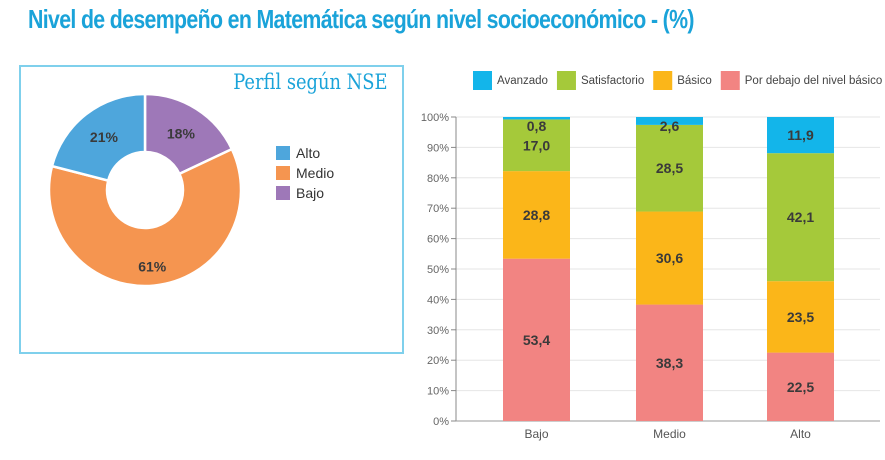  I want to click on bar-value-label: 38,3, so click(669, 363).